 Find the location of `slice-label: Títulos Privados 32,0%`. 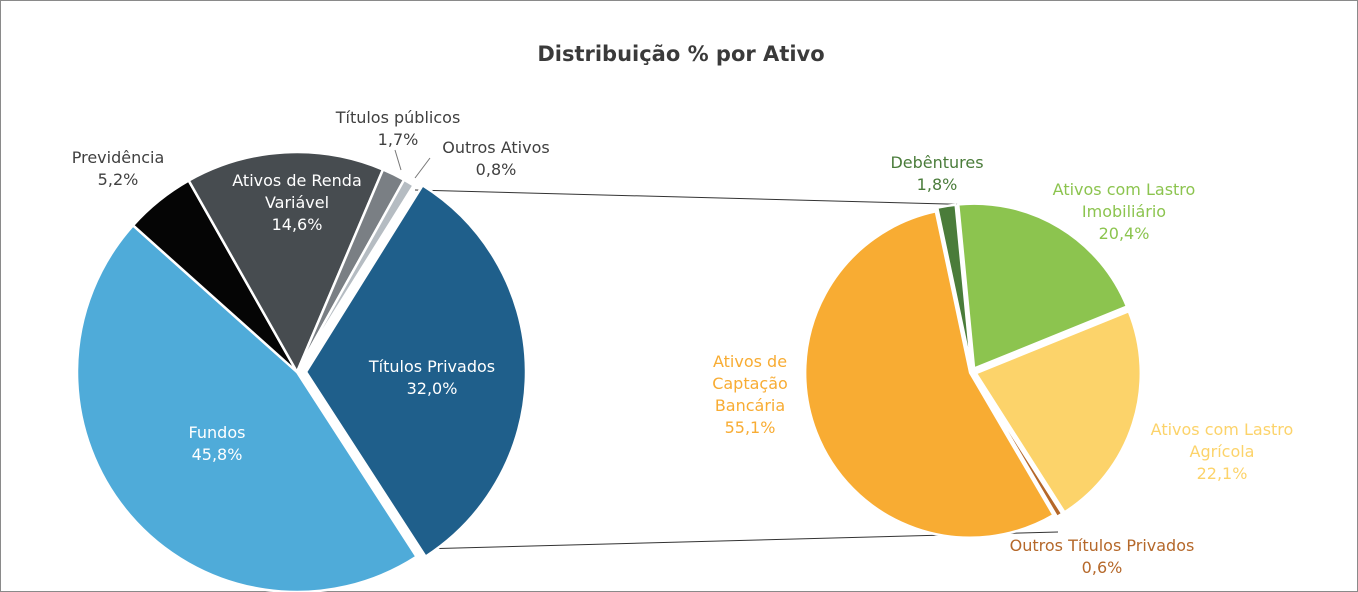

slice-label: Títulos Privados 32,0% is located at coordinates (432, 378).